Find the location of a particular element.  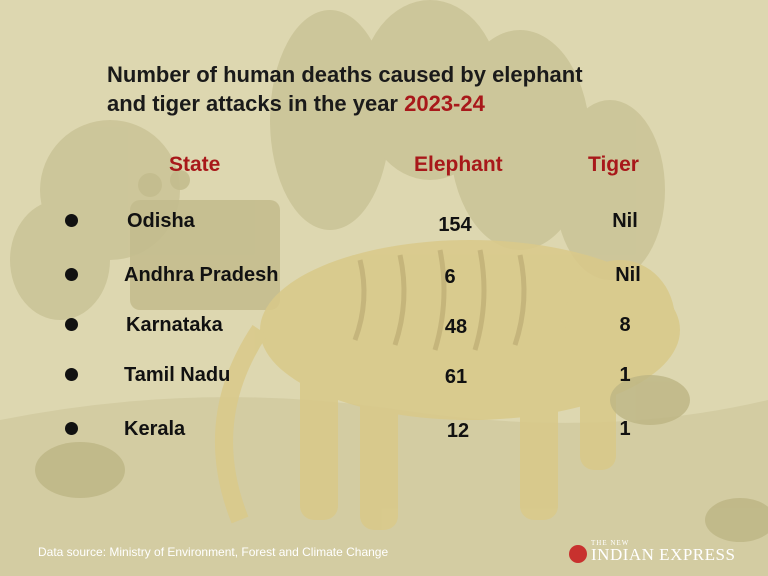

title-line-2: and tiger attacks in the year 2023-24 is located at coordinates (407, 103).